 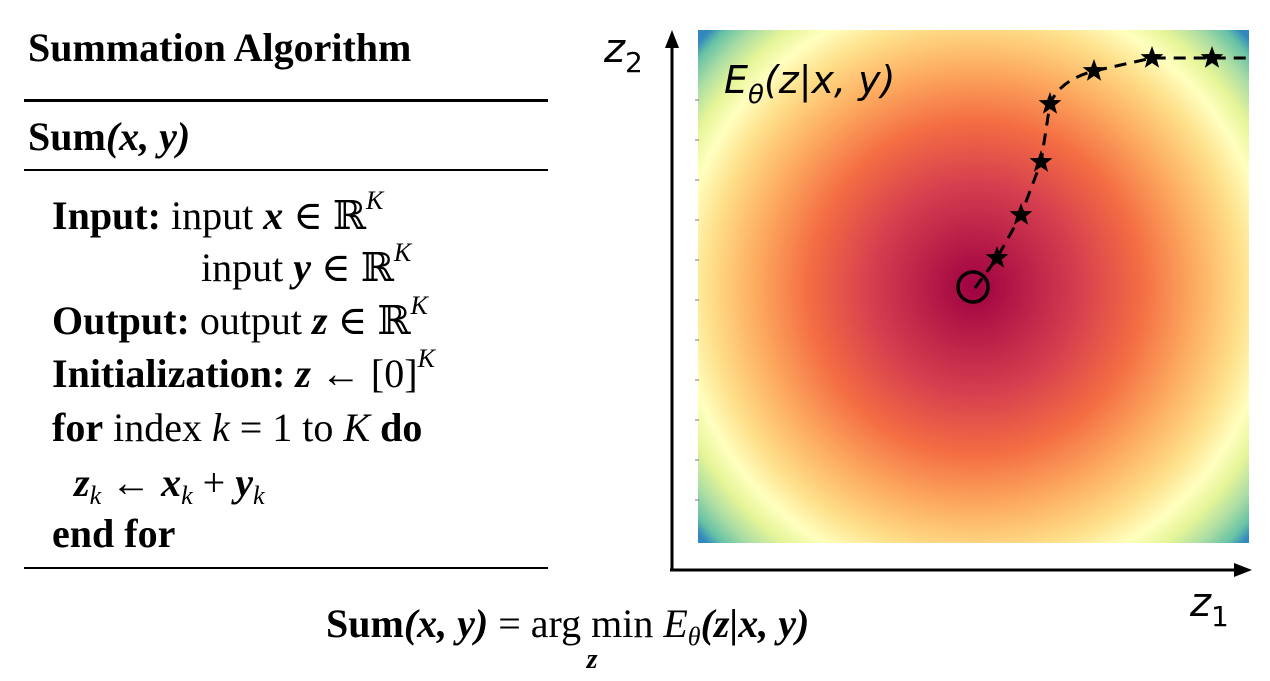 What do you see at coordinates (401, 427) in the screenshot?
I see `do-keyword: do` at bounding box center [401, 427].